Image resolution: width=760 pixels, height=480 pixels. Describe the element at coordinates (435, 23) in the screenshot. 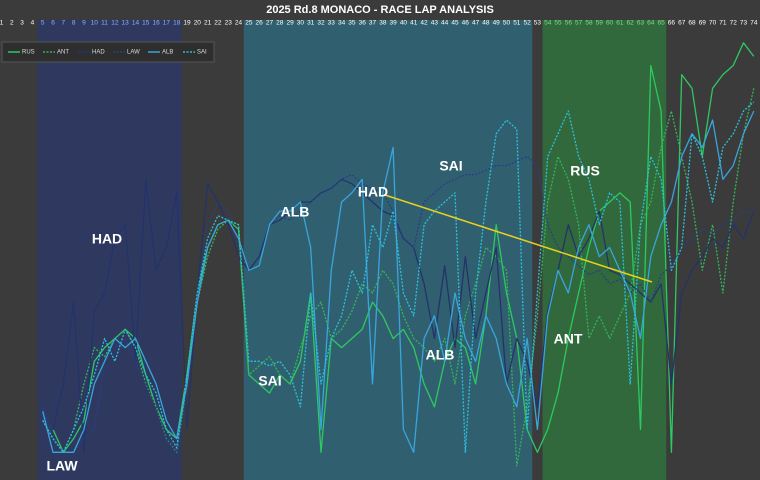

I see `x-tick-label: 43` at that location.